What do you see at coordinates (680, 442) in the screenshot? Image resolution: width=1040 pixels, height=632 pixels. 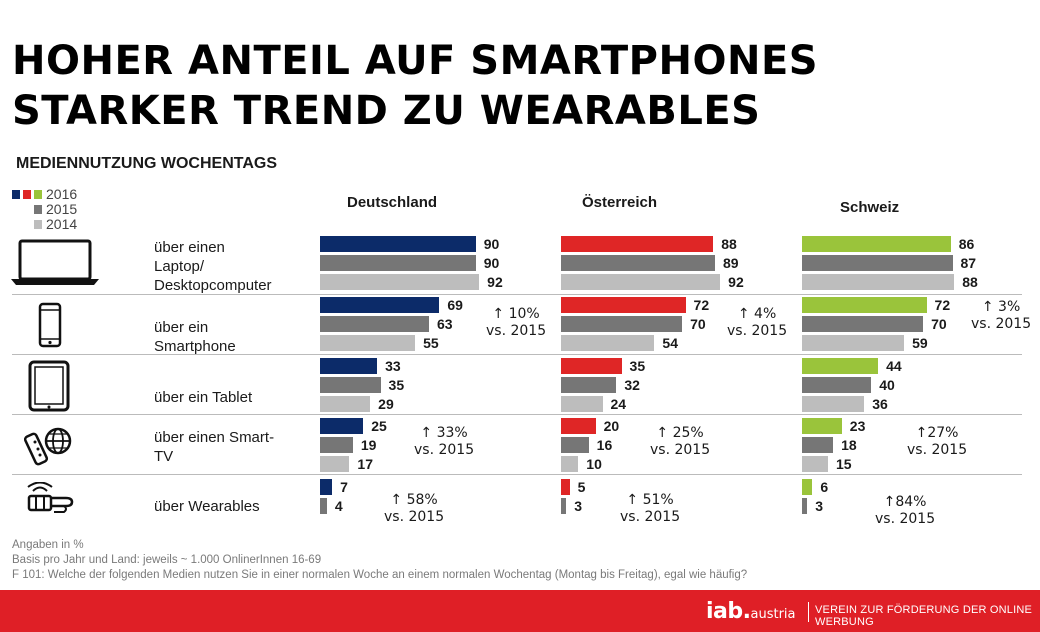 I see `trend-annotation: ↑ 25% vs. 2015` at bounding box center [680, 442].